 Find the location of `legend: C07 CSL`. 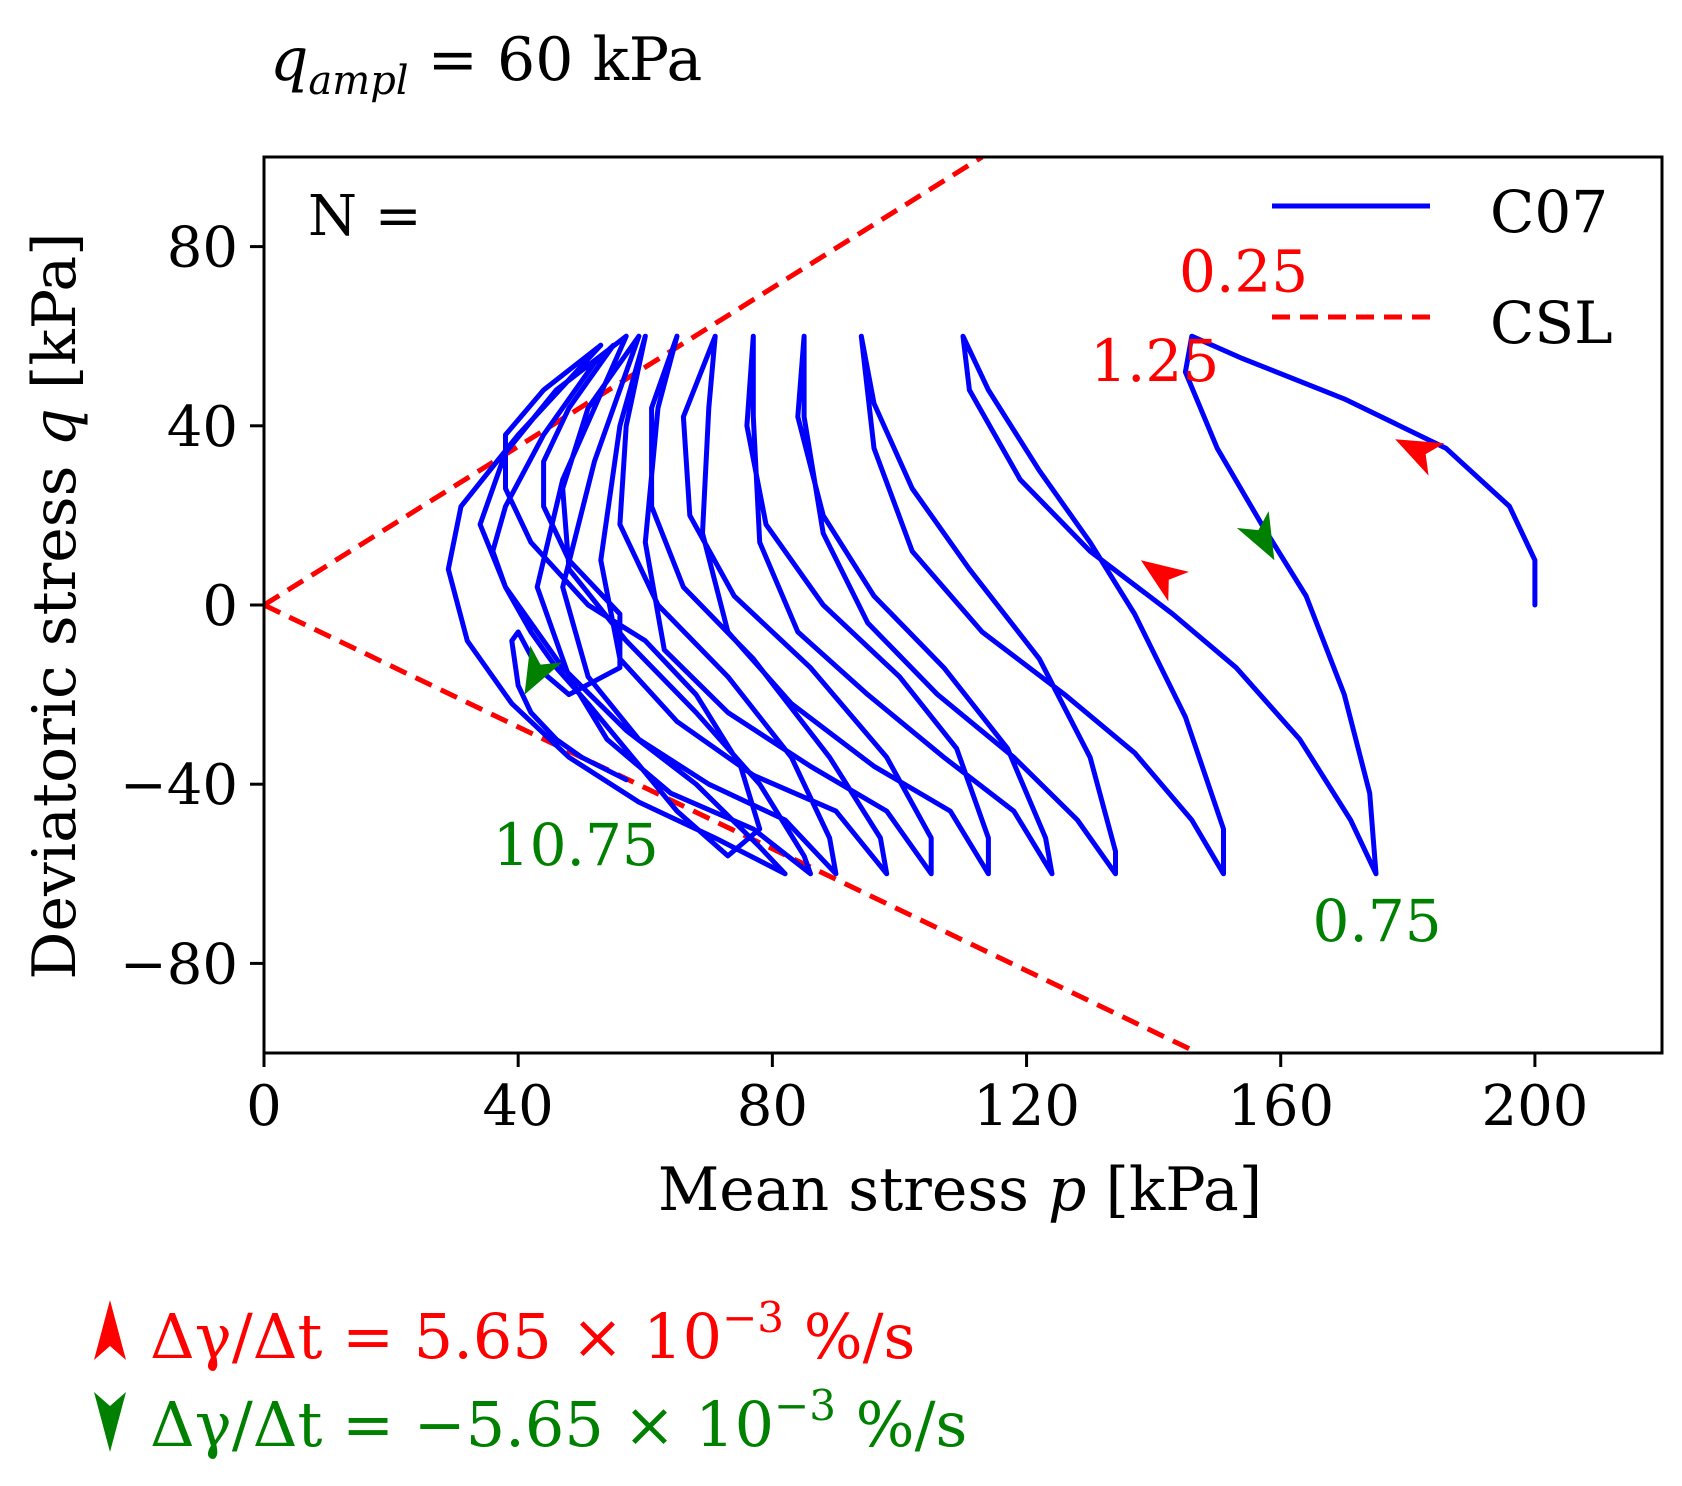

legend: C07 CSL is located at coordinates (1442, 267).